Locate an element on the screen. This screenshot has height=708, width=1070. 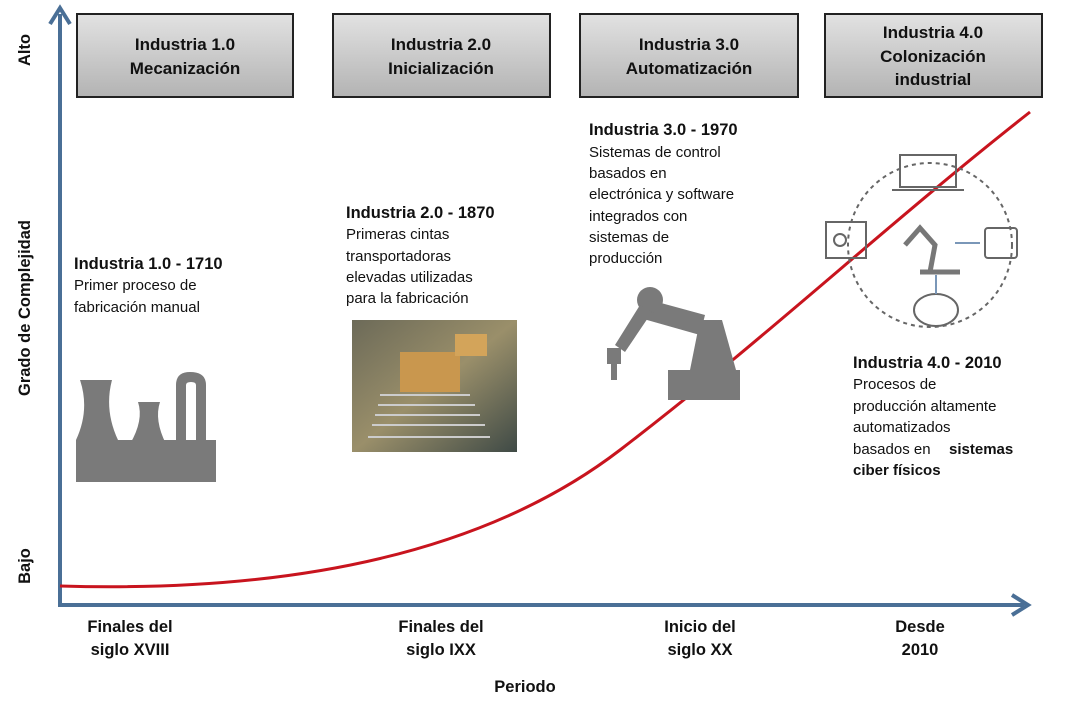
period-label: siglo XX is located at coordinates (699, 650).